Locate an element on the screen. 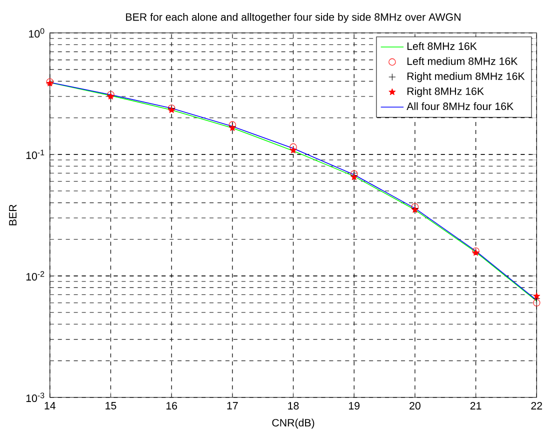 The height and width of the screenshot is (438, 547). x-axis-title: CNR(dB) is located at coordinates (293, 423).